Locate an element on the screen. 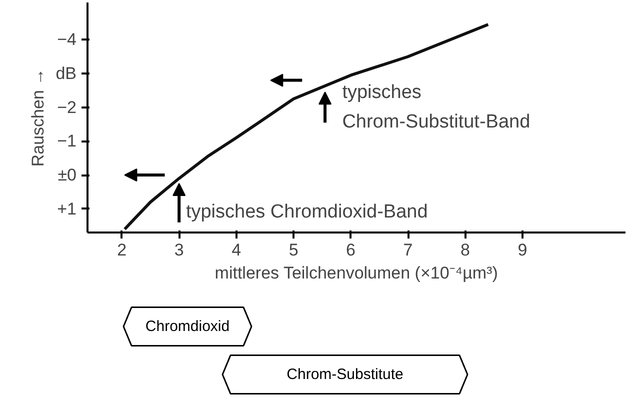 The image size is (640, 398). x-tick-label: 2 is located at coordinates (122, 250).